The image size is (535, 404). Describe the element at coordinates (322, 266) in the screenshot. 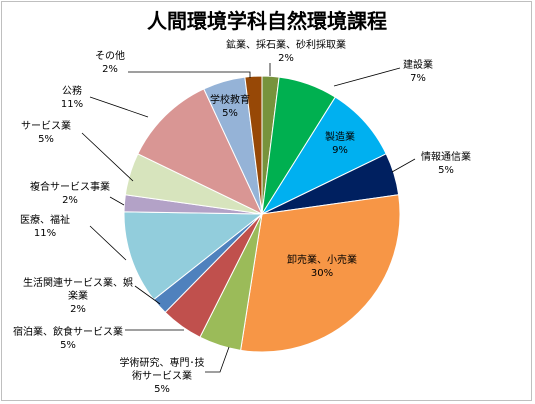

I see `slice-label: 卸売業、小売業 30%` at that location.